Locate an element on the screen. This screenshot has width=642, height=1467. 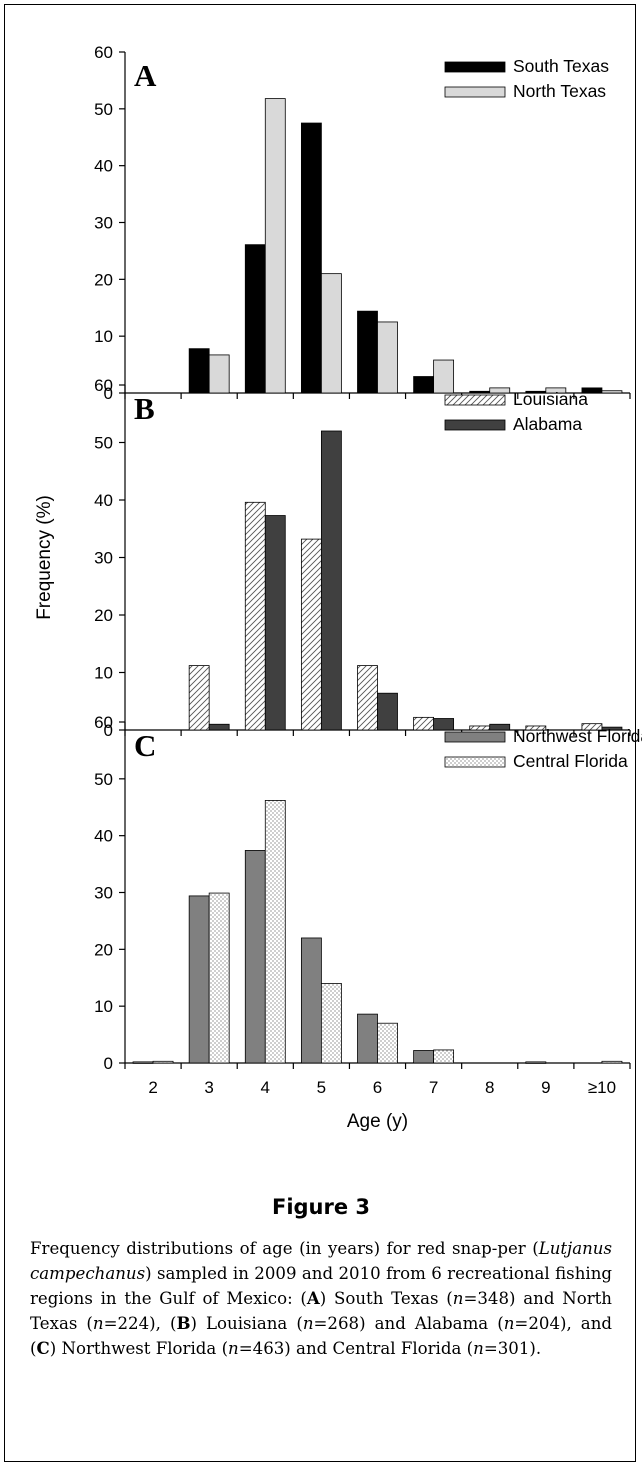
legend-label: Alabama is located at coordinates (547, 424).